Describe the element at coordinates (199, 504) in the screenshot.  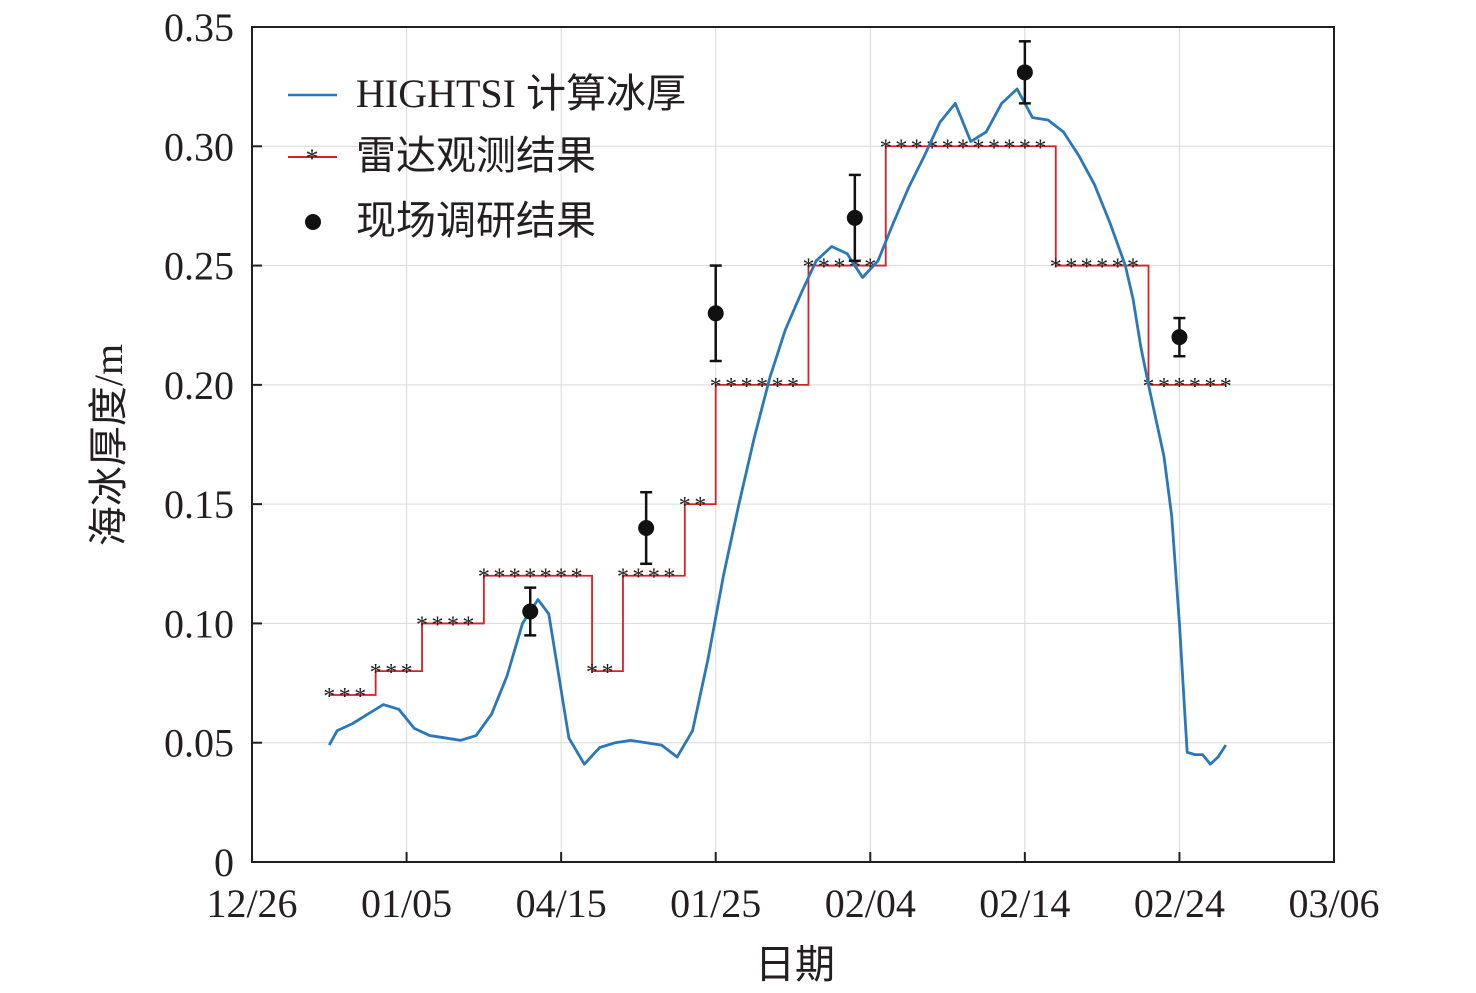
I see `y-tick-label: 0.15` at that location.